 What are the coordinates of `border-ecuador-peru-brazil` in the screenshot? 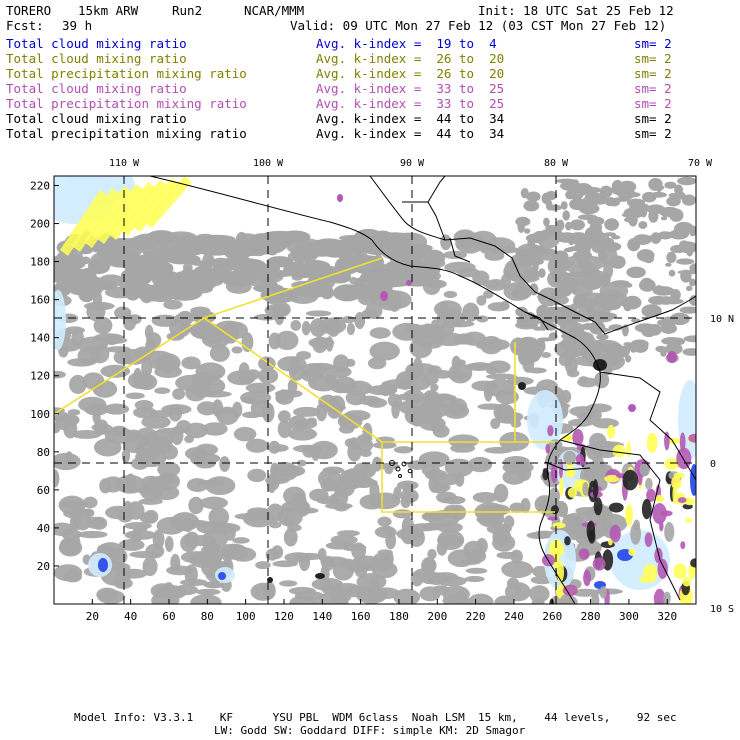 It's located at (620, 520).